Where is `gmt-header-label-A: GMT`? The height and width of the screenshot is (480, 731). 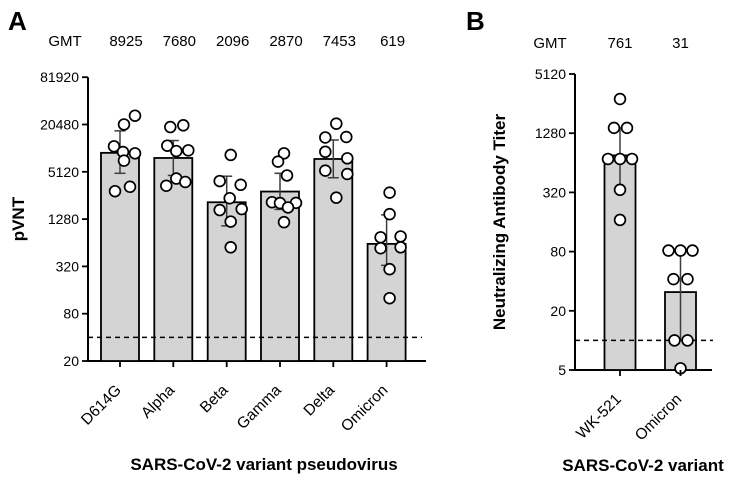 gmt-header-label-A: GMT is located at coordinates (64, 41).